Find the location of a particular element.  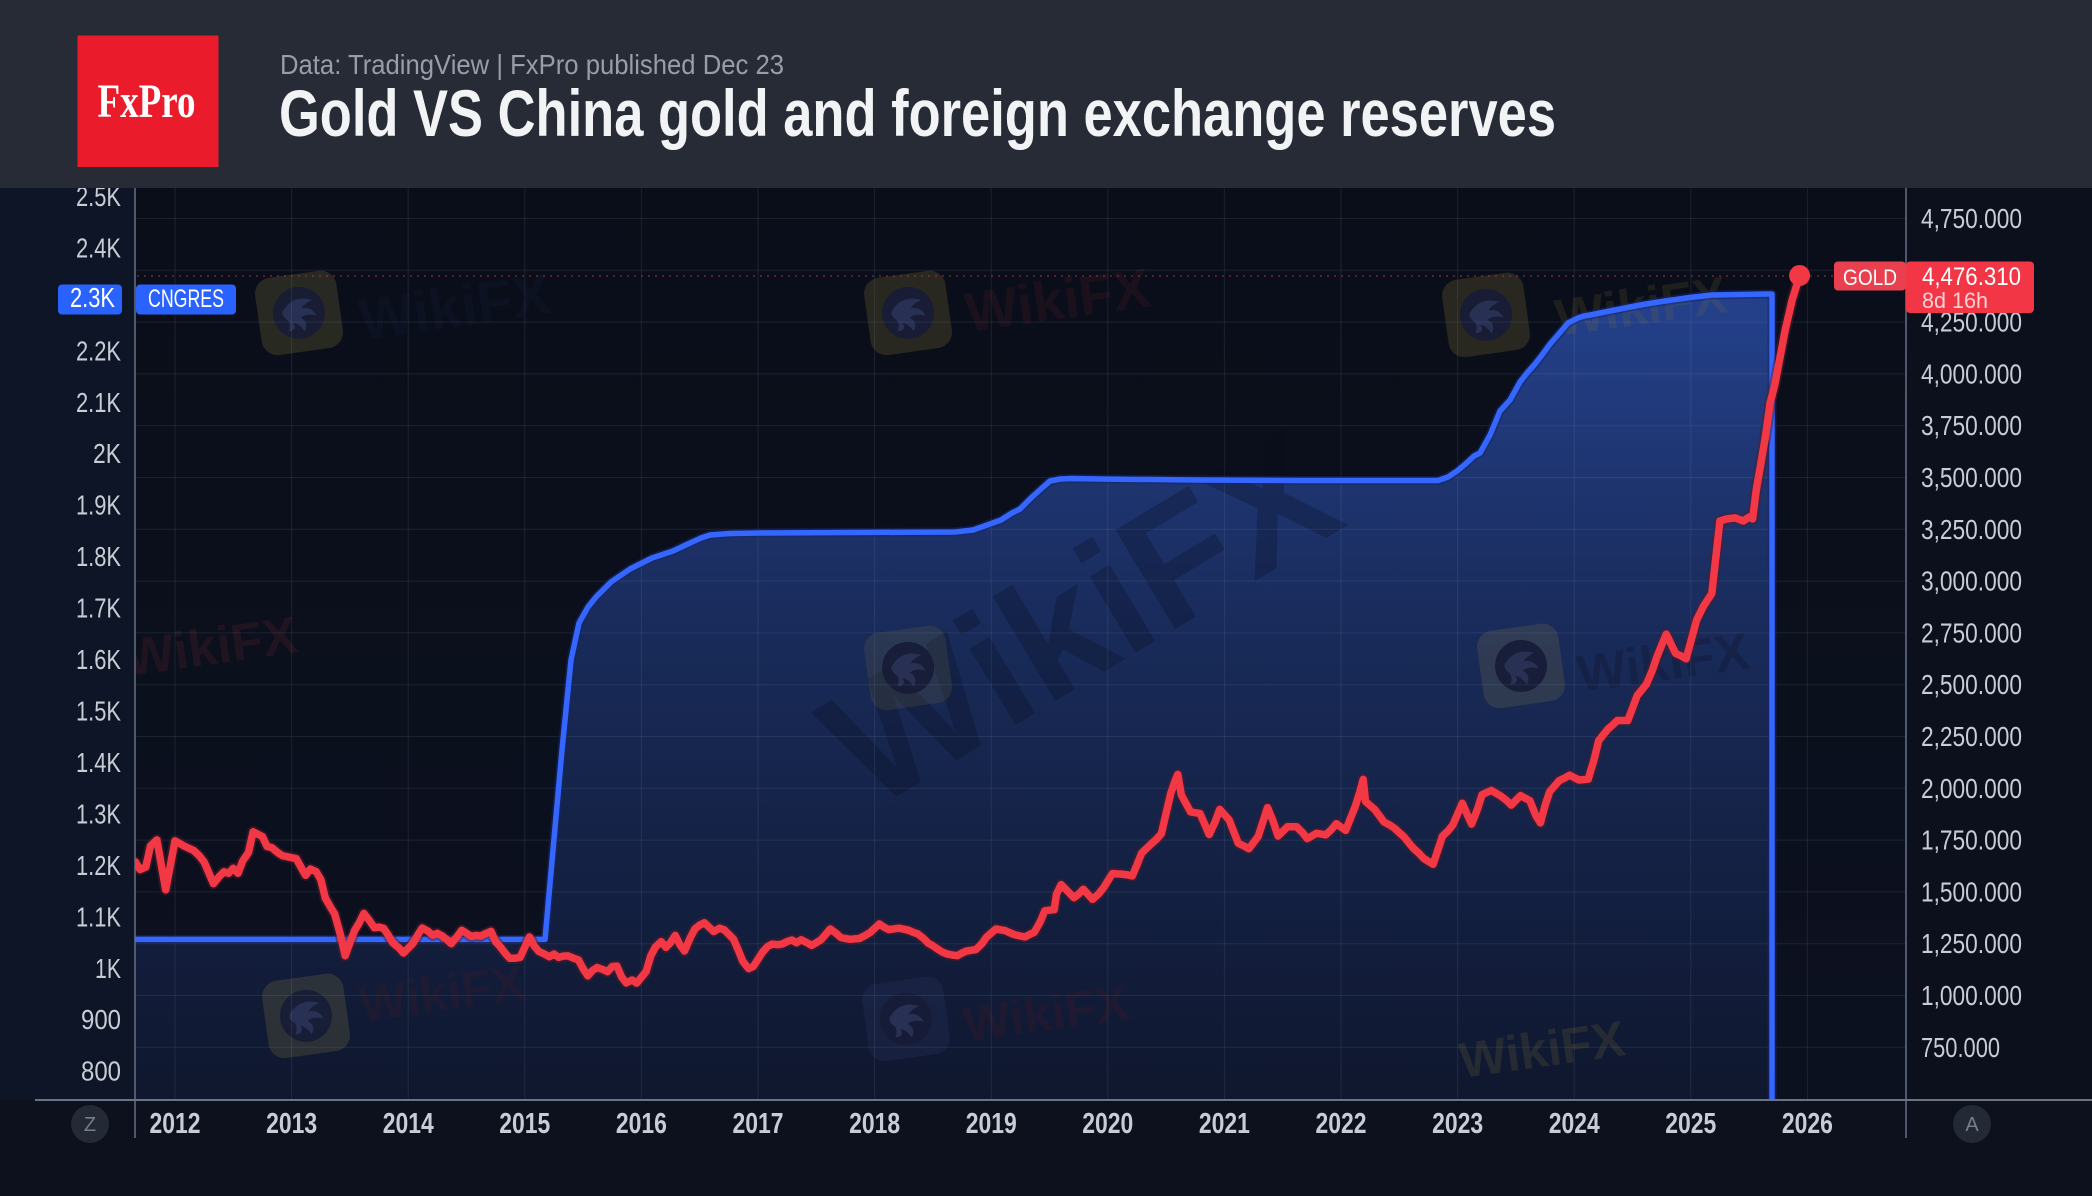

svg-text: 2,750.000 is located at coordinates (1971, 632).